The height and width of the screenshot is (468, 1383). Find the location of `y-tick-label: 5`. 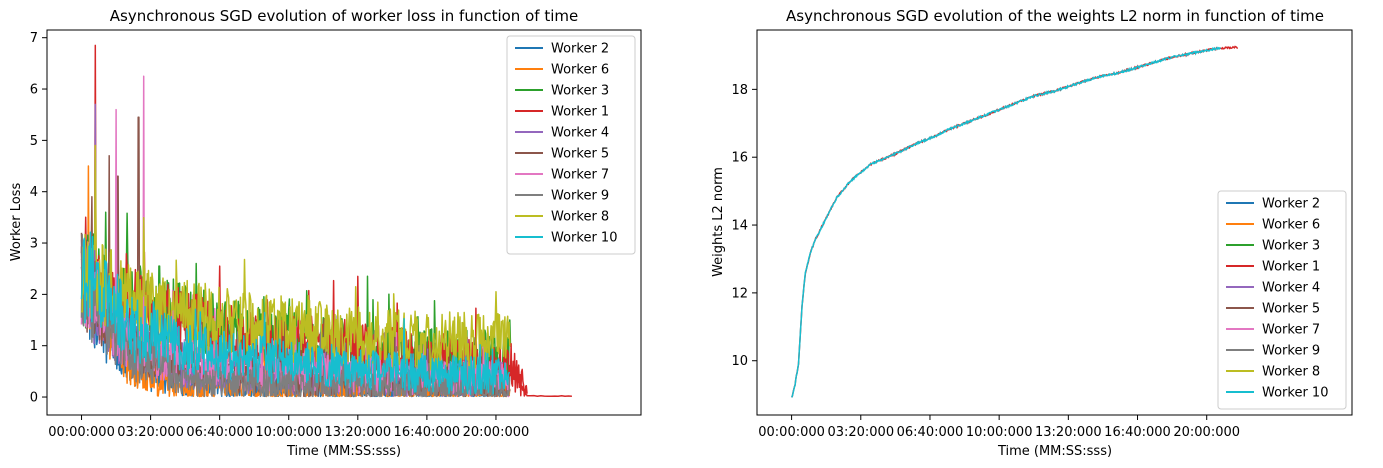

y-tick-label: 5 is located at coordinates (34, 141).